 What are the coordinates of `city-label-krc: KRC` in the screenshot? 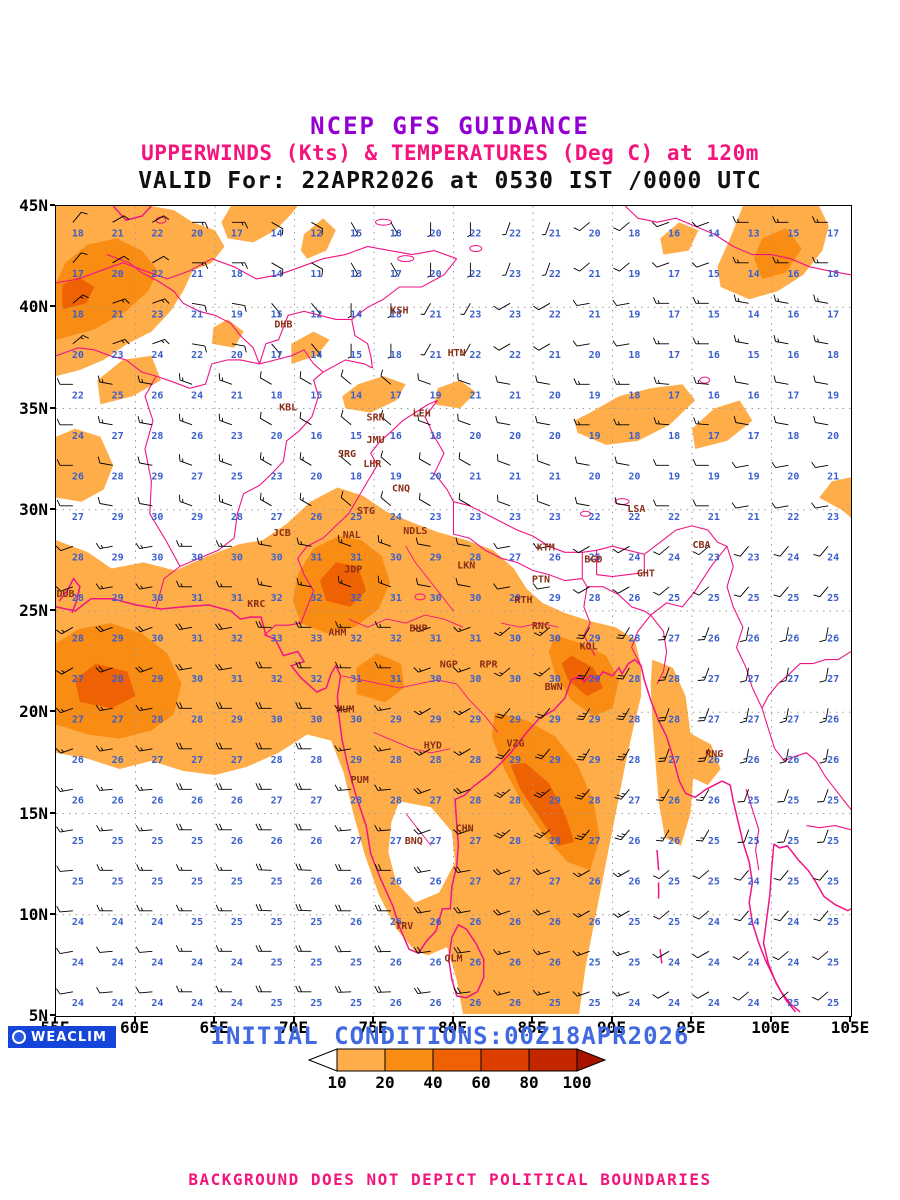 It's located at (256, 604).